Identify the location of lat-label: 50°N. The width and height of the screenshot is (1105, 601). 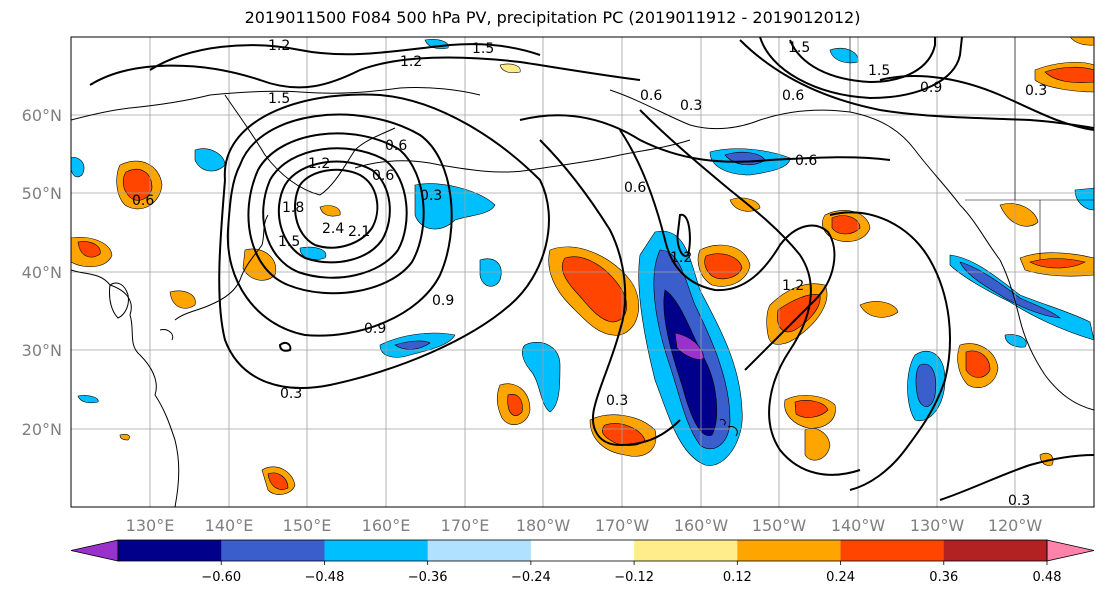
(42, 193).